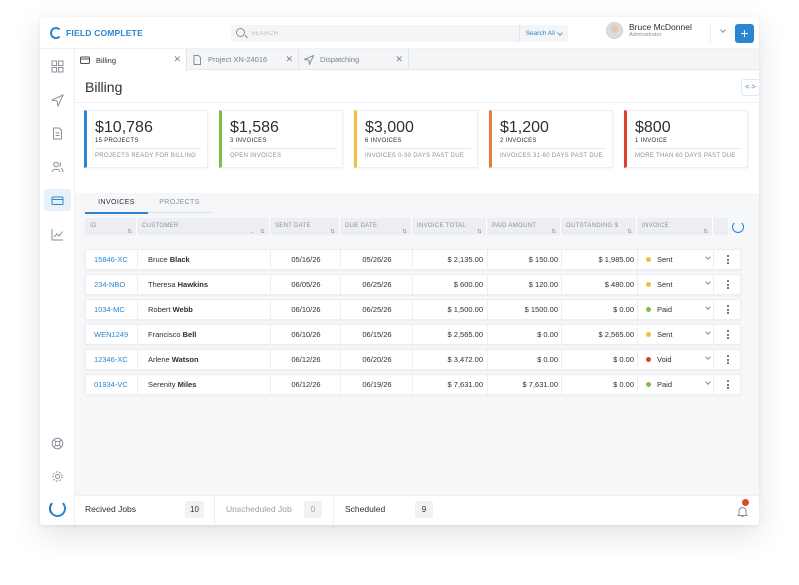 The height and width of the screenshot is (585, 799). I want to click on logo-icon, so click(56, 33).